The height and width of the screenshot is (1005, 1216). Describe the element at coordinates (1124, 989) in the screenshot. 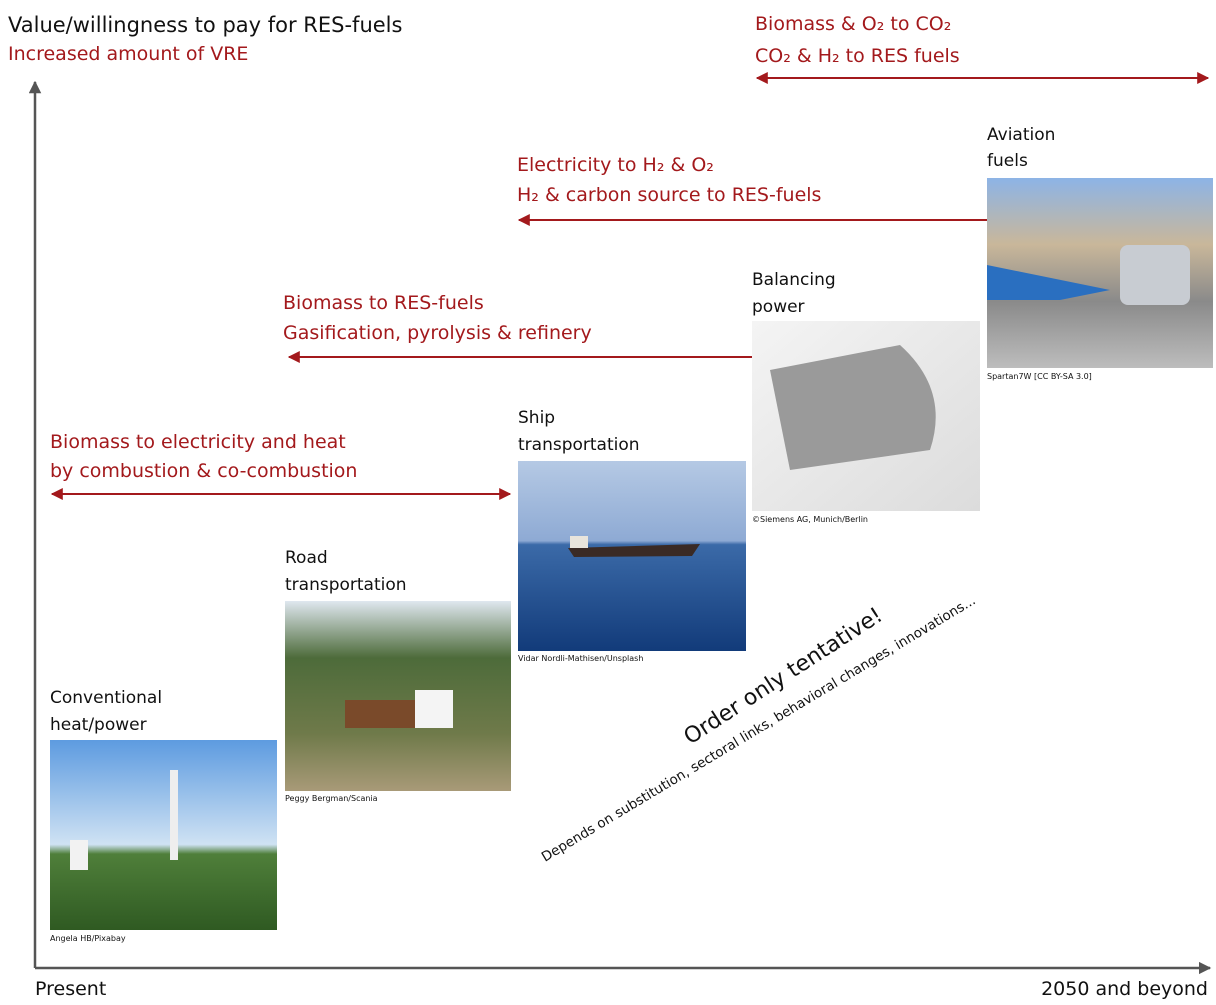

I see `x-axis-end: 2050 and beyond` at that location.